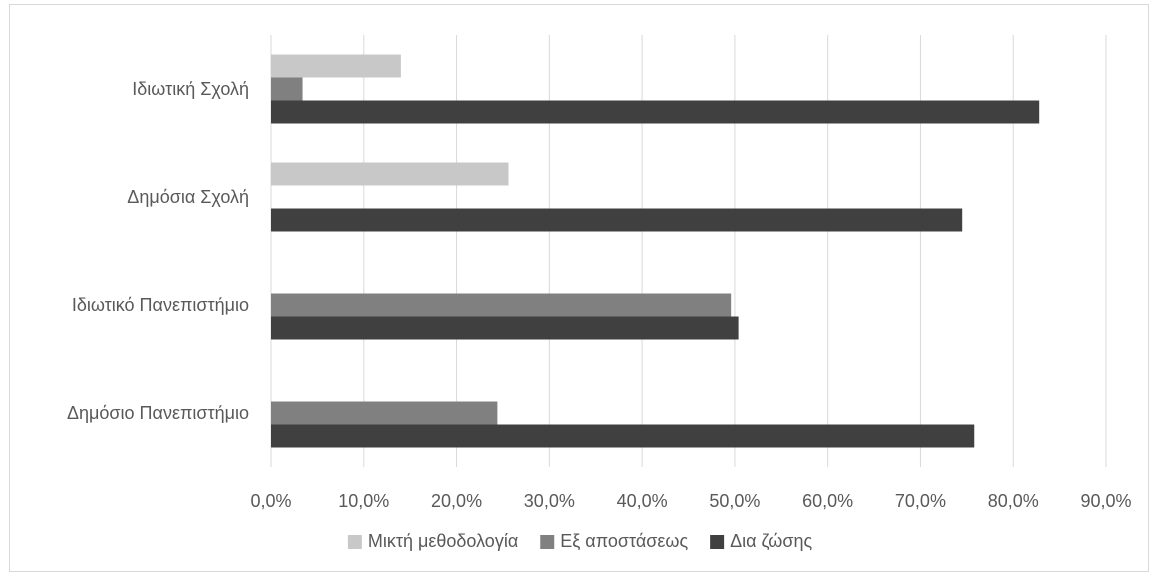 This screenshot has width=1154, height=577. I want to click on x-tick-label: 40,0%, so click(642, 501).